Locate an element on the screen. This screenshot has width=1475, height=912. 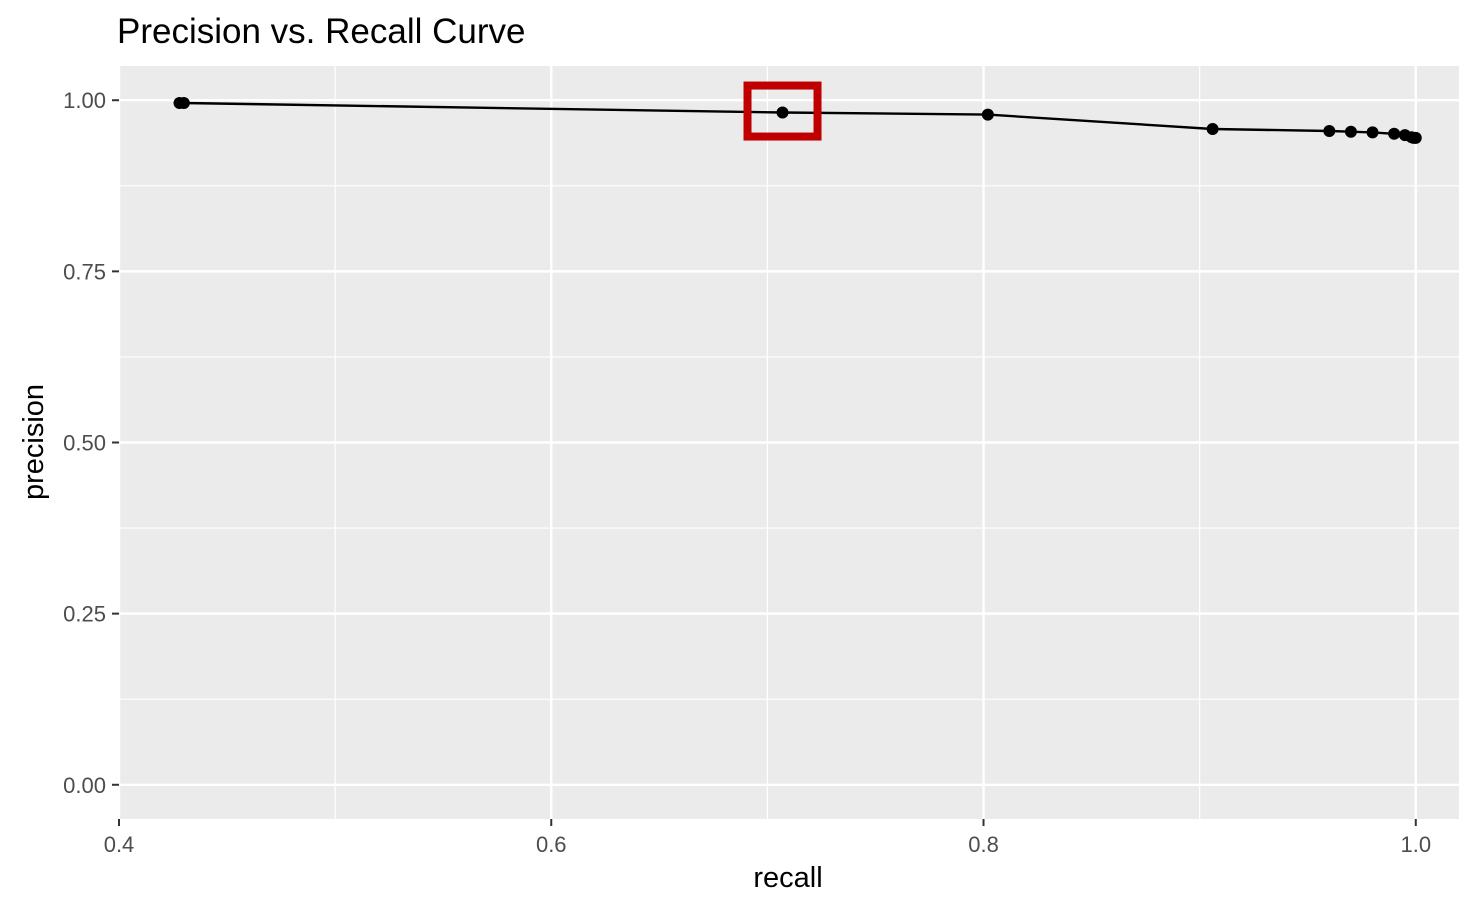
y-tick-label: 0.00 is located at coordinates (84, 785).